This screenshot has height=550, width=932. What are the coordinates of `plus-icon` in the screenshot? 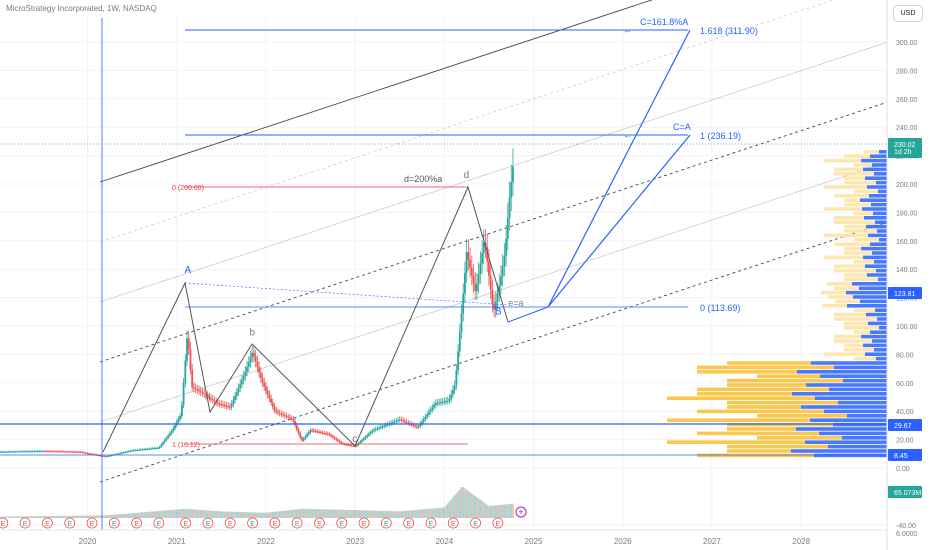 It's located at (521, 512).